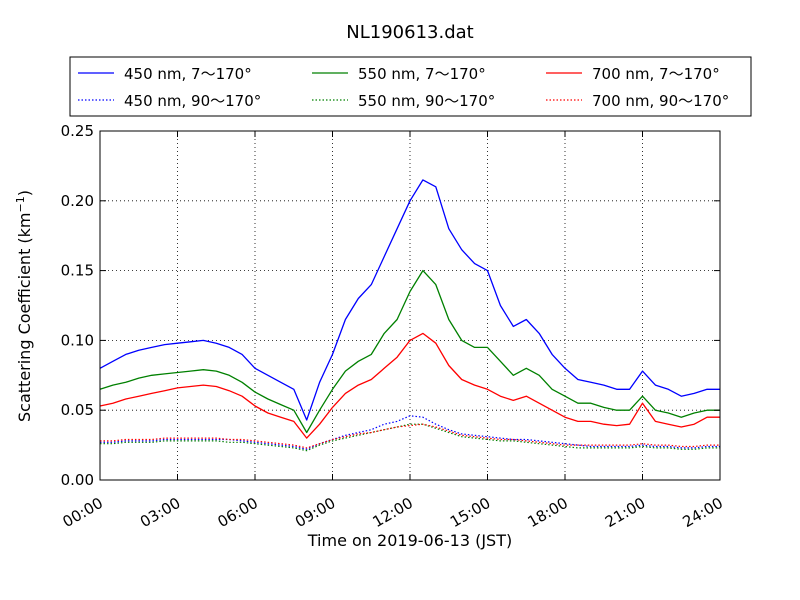 This screenshot has width=800, height=600. I want to click on x-tick-label: 09:00, so click(315, 512).